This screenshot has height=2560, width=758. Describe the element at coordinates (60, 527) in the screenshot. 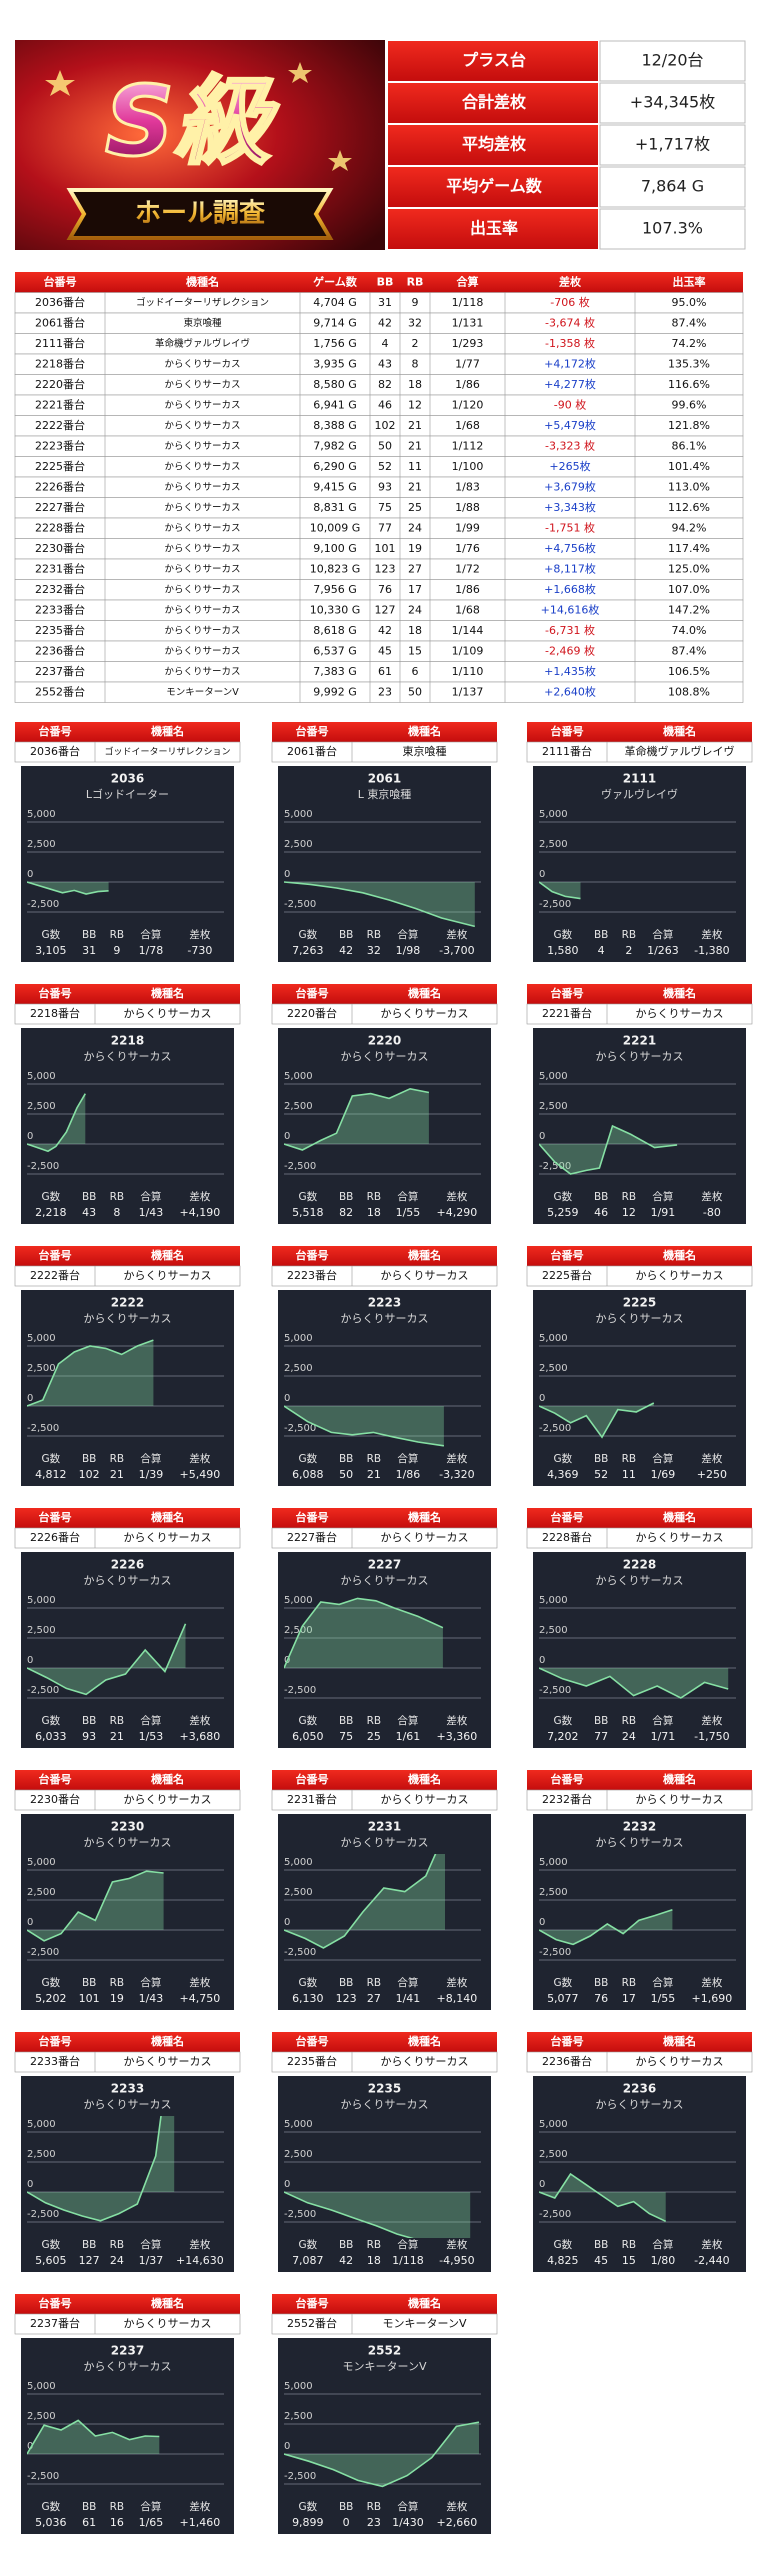

I see `table-cell: 2228番台` at that location.